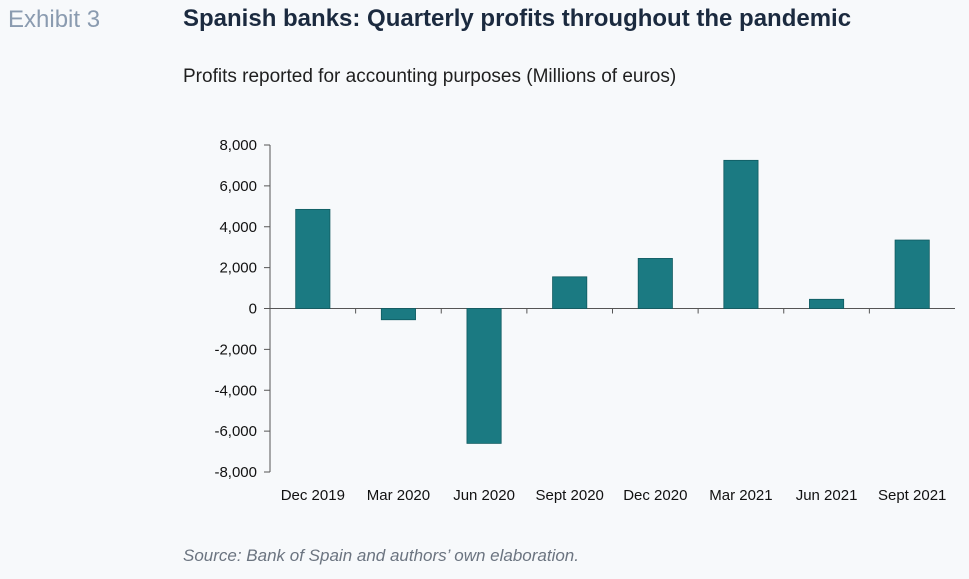 The height and width of the screenshot is (579, 969). Describe the element at coordinates (253, 309) in the screenshot. I see `y-tick-label: 0` at that location.